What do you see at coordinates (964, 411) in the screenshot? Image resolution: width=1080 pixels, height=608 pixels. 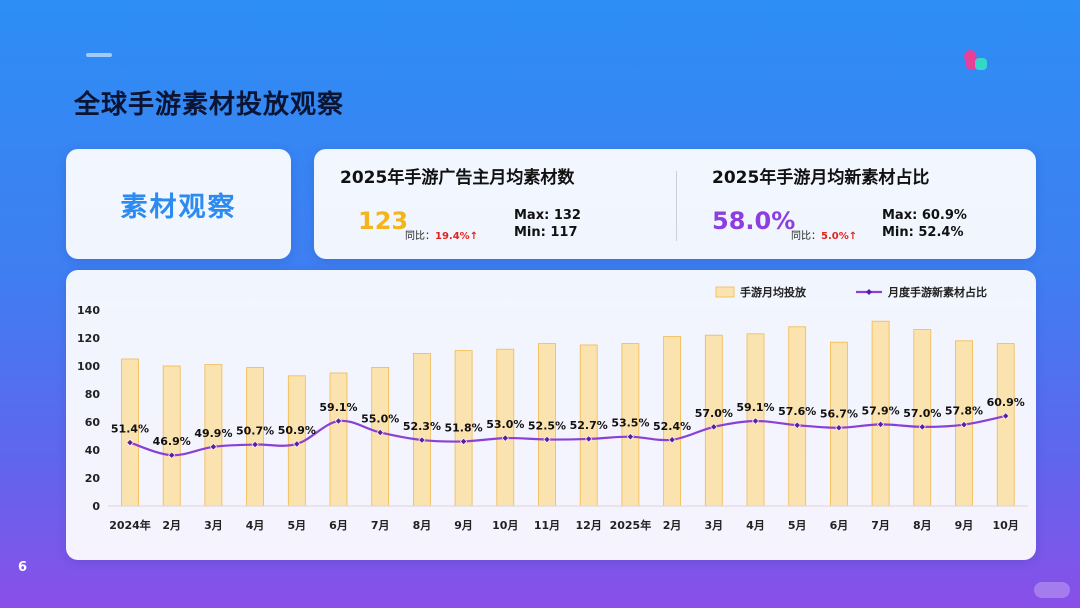 I see `data-label: 57.8%` at bounding box center [964, 411].